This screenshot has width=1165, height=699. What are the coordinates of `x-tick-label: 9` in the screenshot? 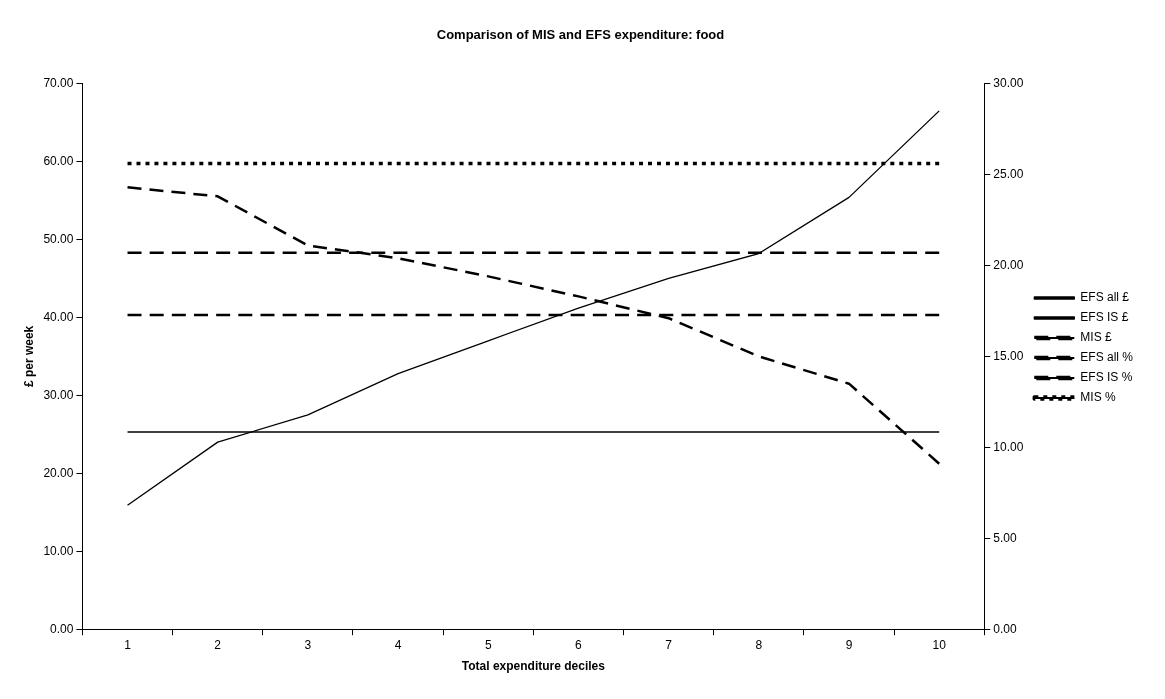 It's located at (849, 644).